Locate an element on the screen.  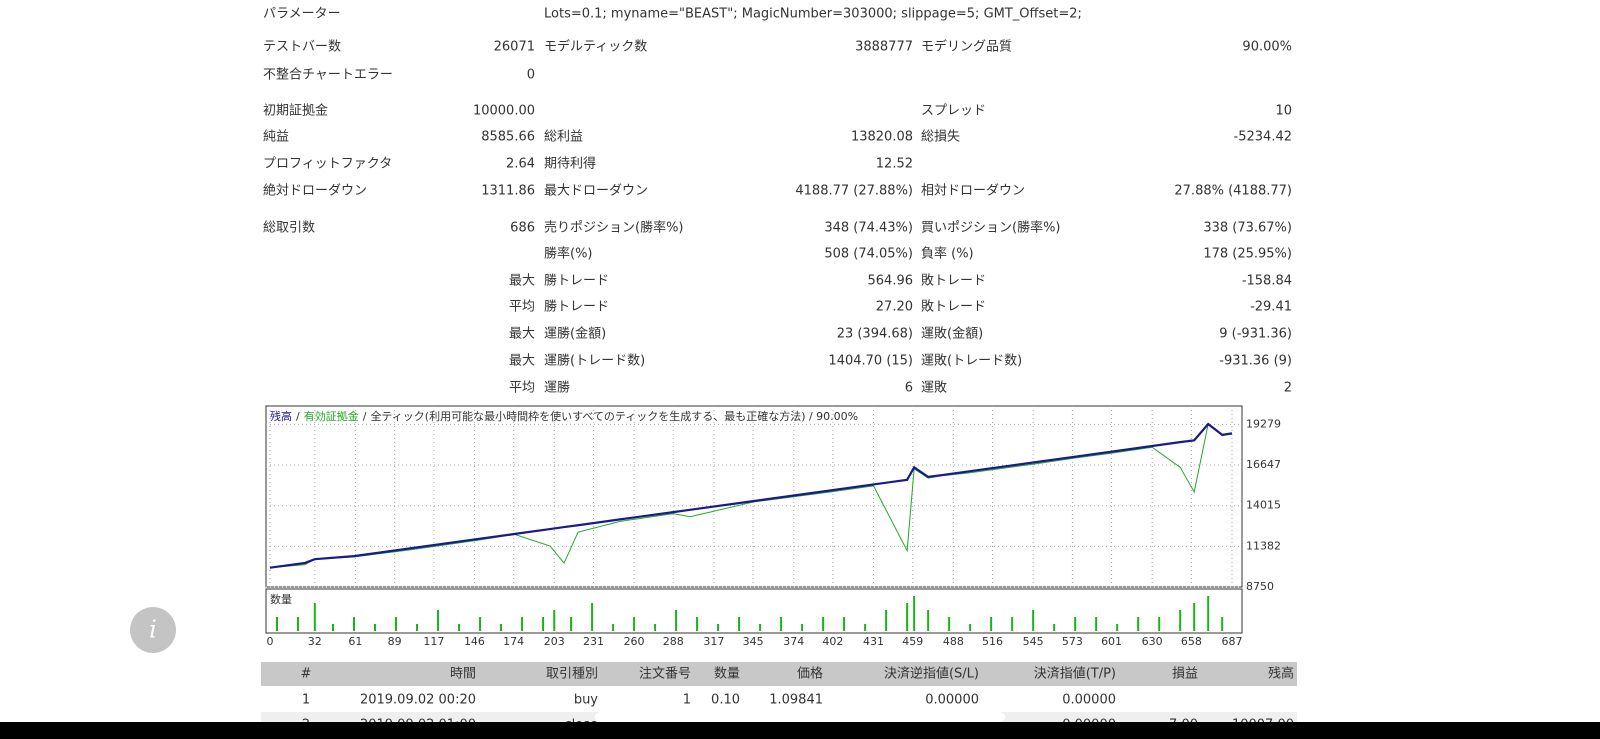
series-line is located at coordinates (751, 496).